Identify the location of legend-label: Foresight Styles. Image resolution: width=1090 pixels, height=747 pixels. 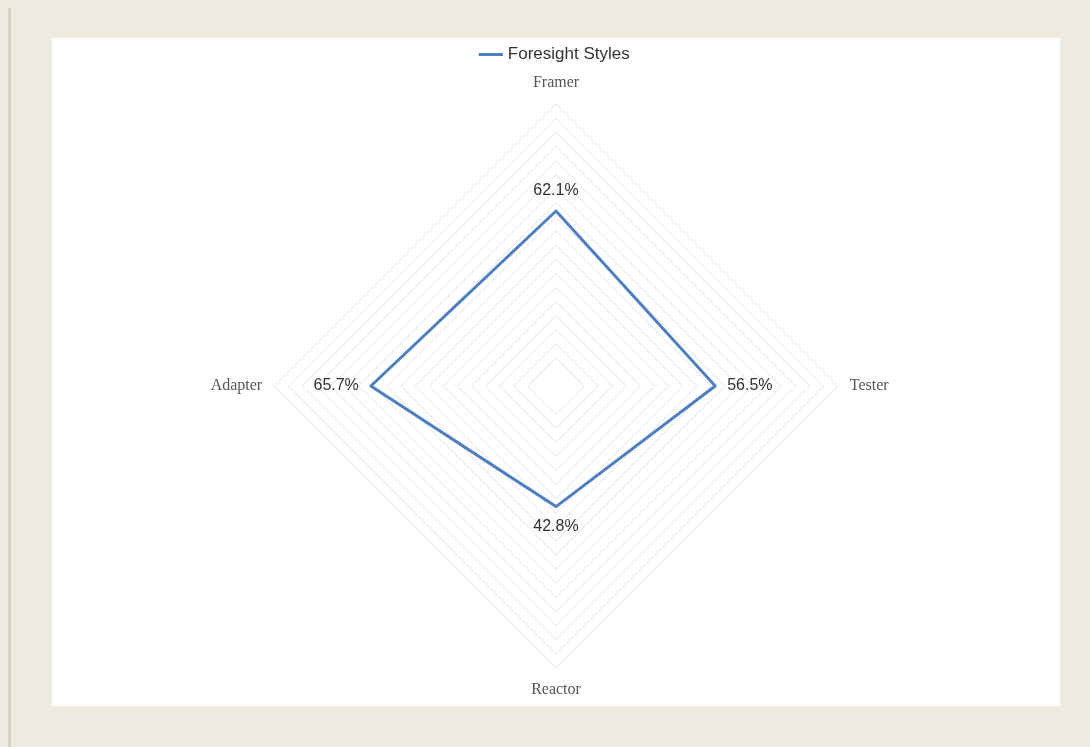
(568, 54).